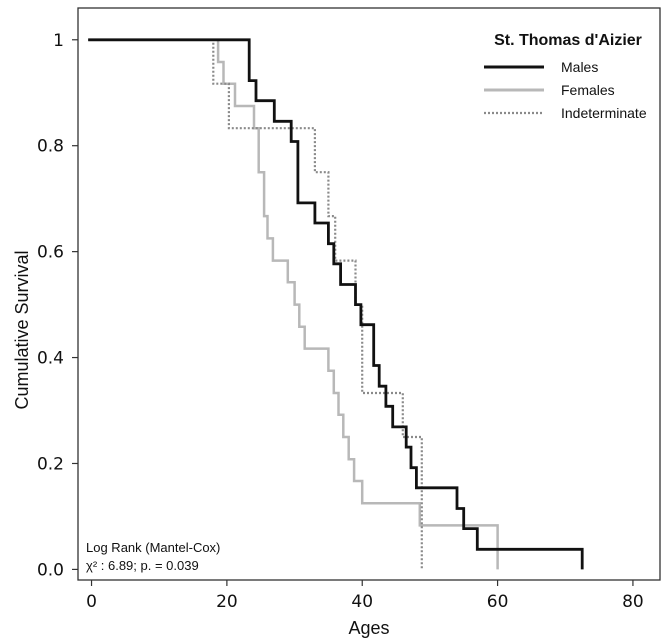 The image size is (666, 638). I want to click on x-axis-ticks: 0 20 40 60 80, so click(365, 596).